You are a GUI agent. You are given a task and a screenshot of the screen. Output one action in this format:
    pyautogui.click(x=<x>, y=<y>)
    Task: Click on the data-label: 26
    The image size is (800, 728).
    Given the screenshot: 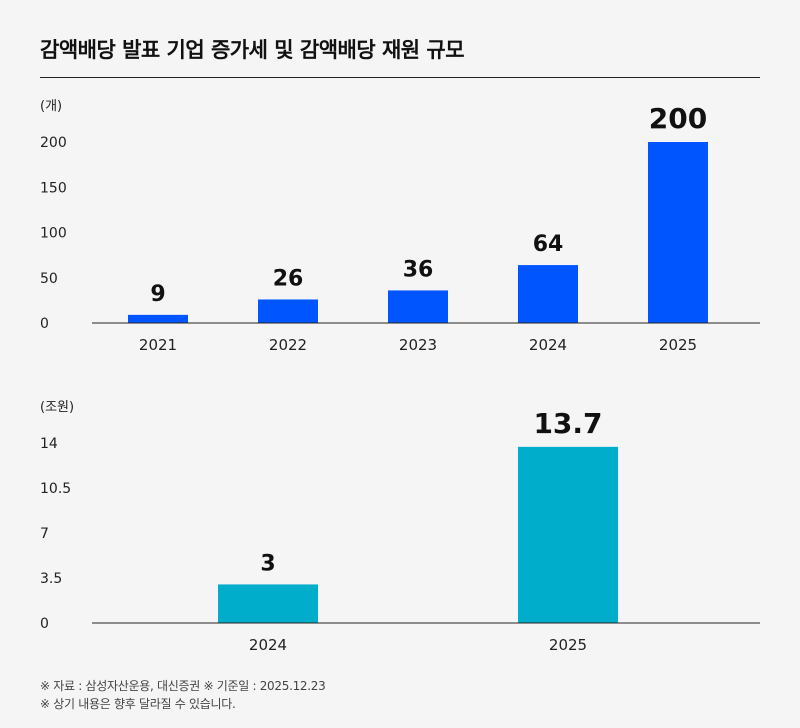 What is the action you would take?
    pyautogui.click(x=288, y=278)
    